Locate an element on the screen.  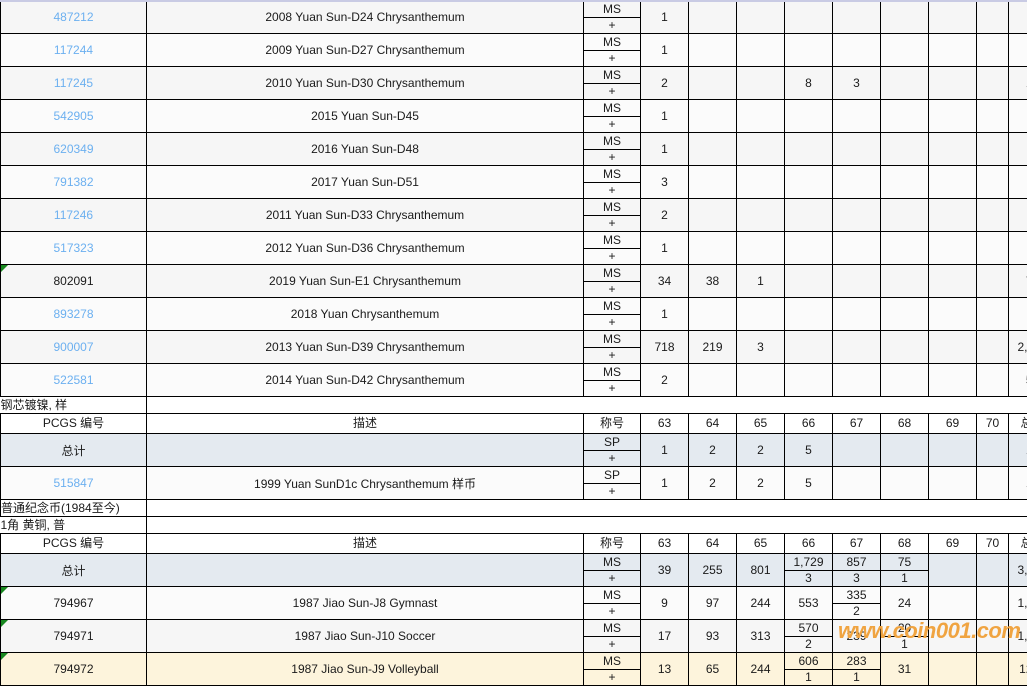
grade-count-64: 38 is located at coordinates (713, 281).